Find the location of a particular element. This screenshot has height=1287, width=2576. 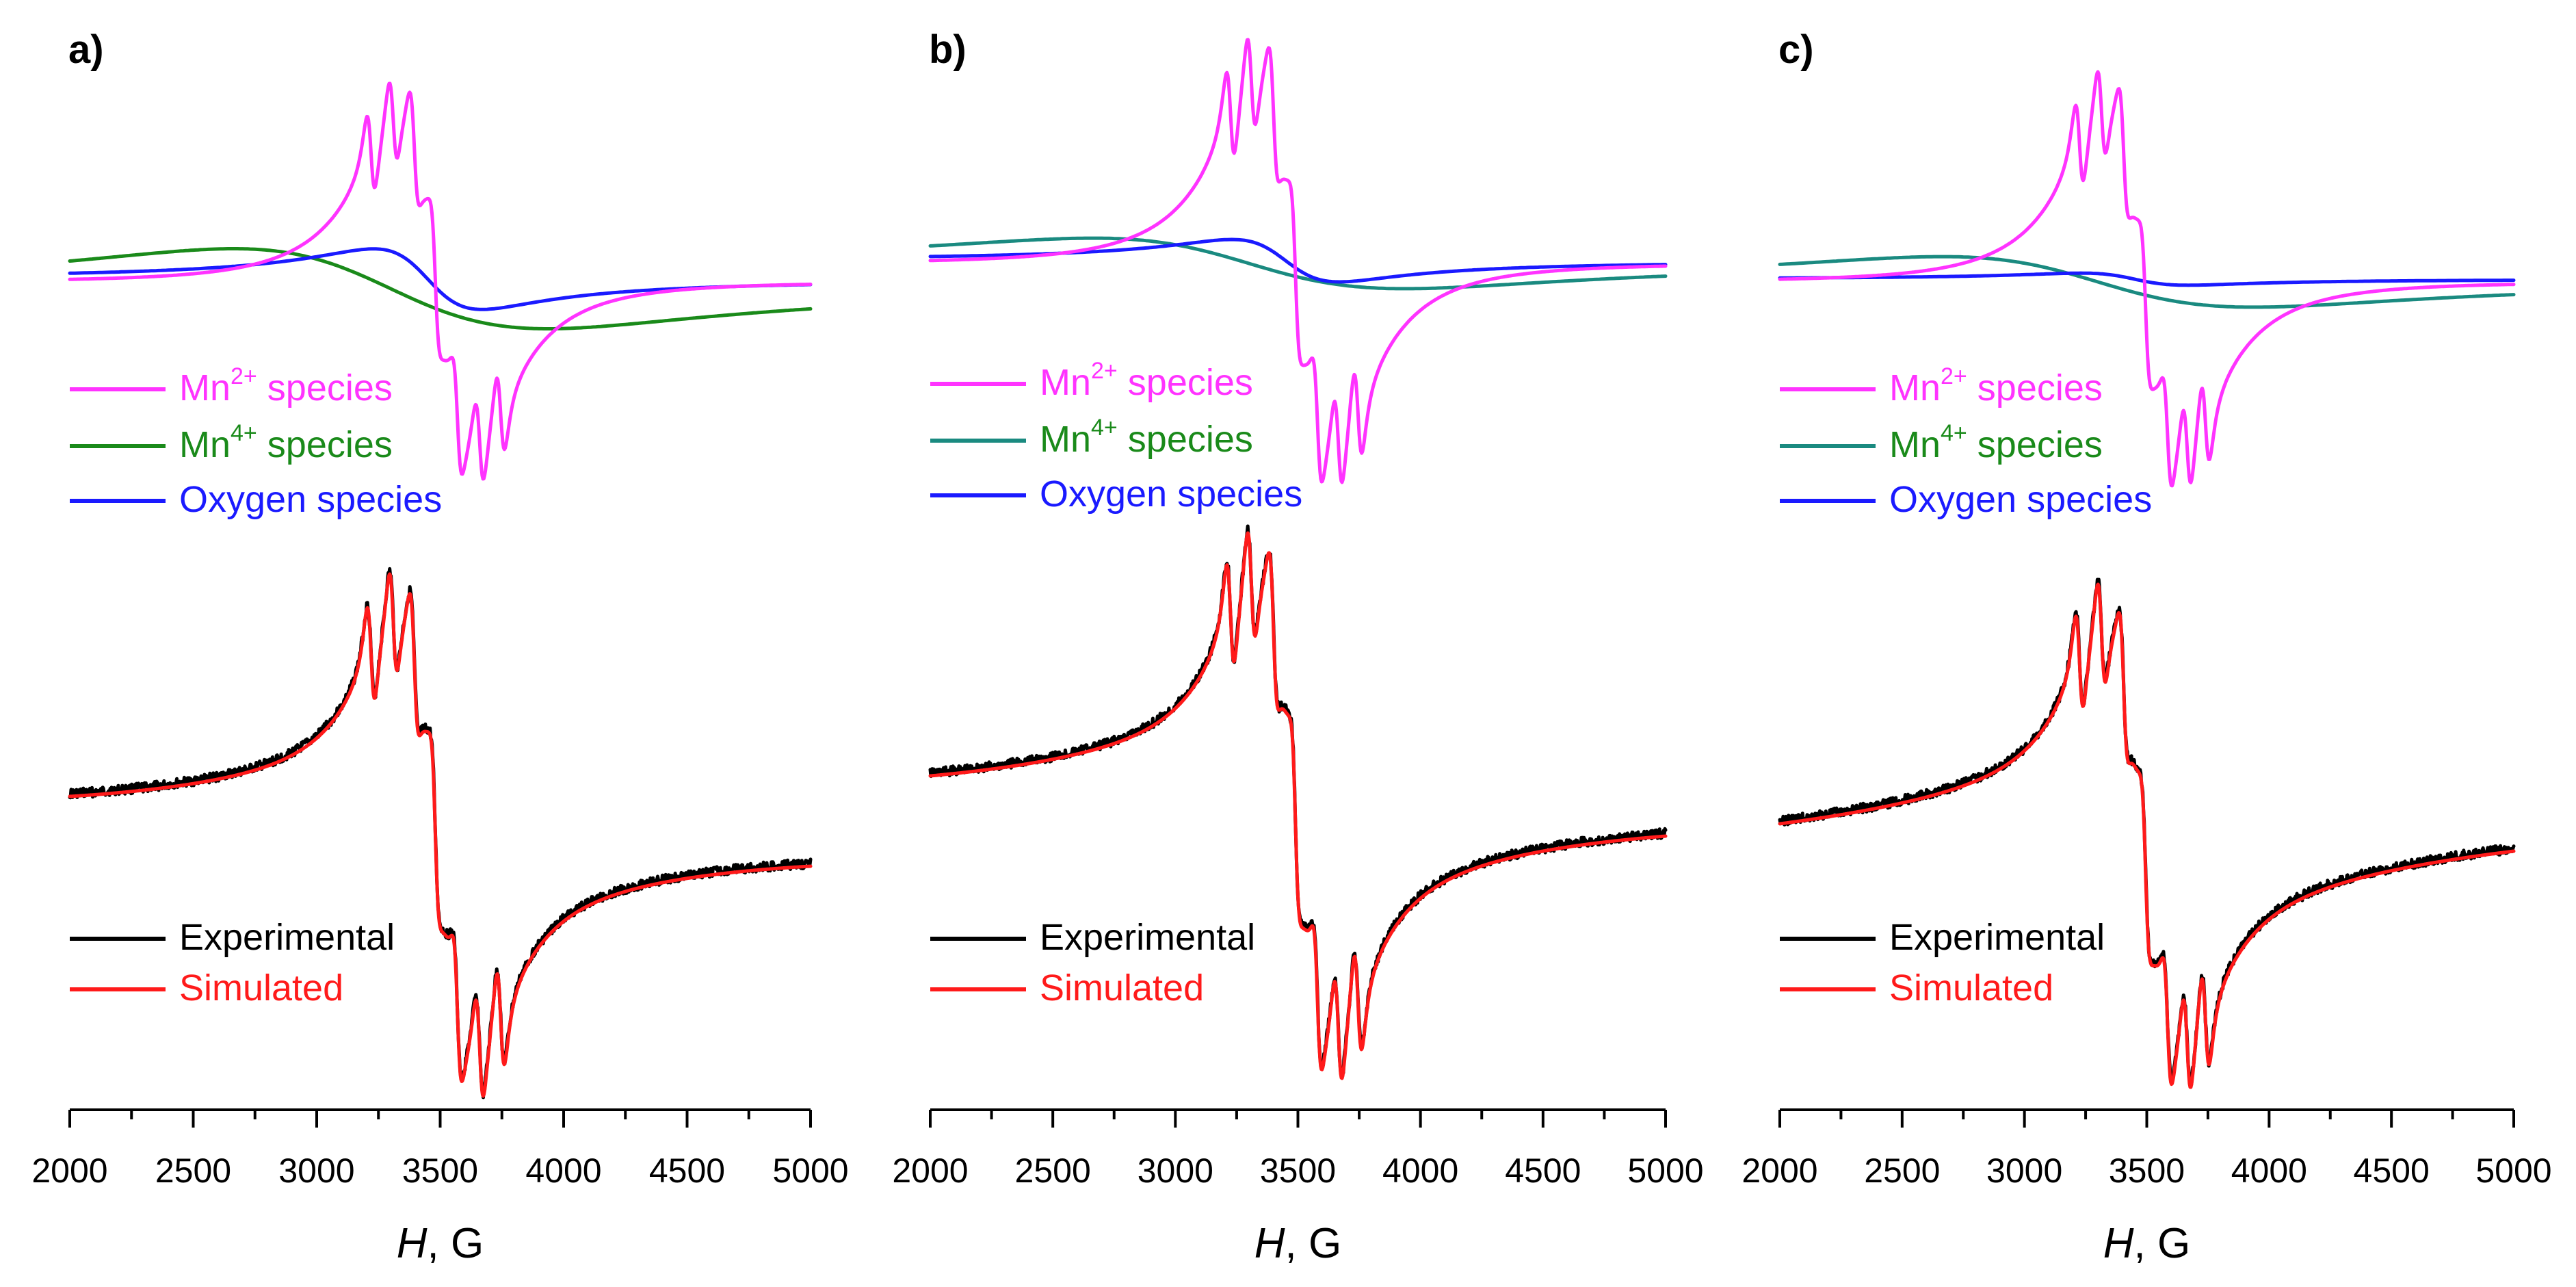

panel-label: b) is located at coordinates (948, 49).